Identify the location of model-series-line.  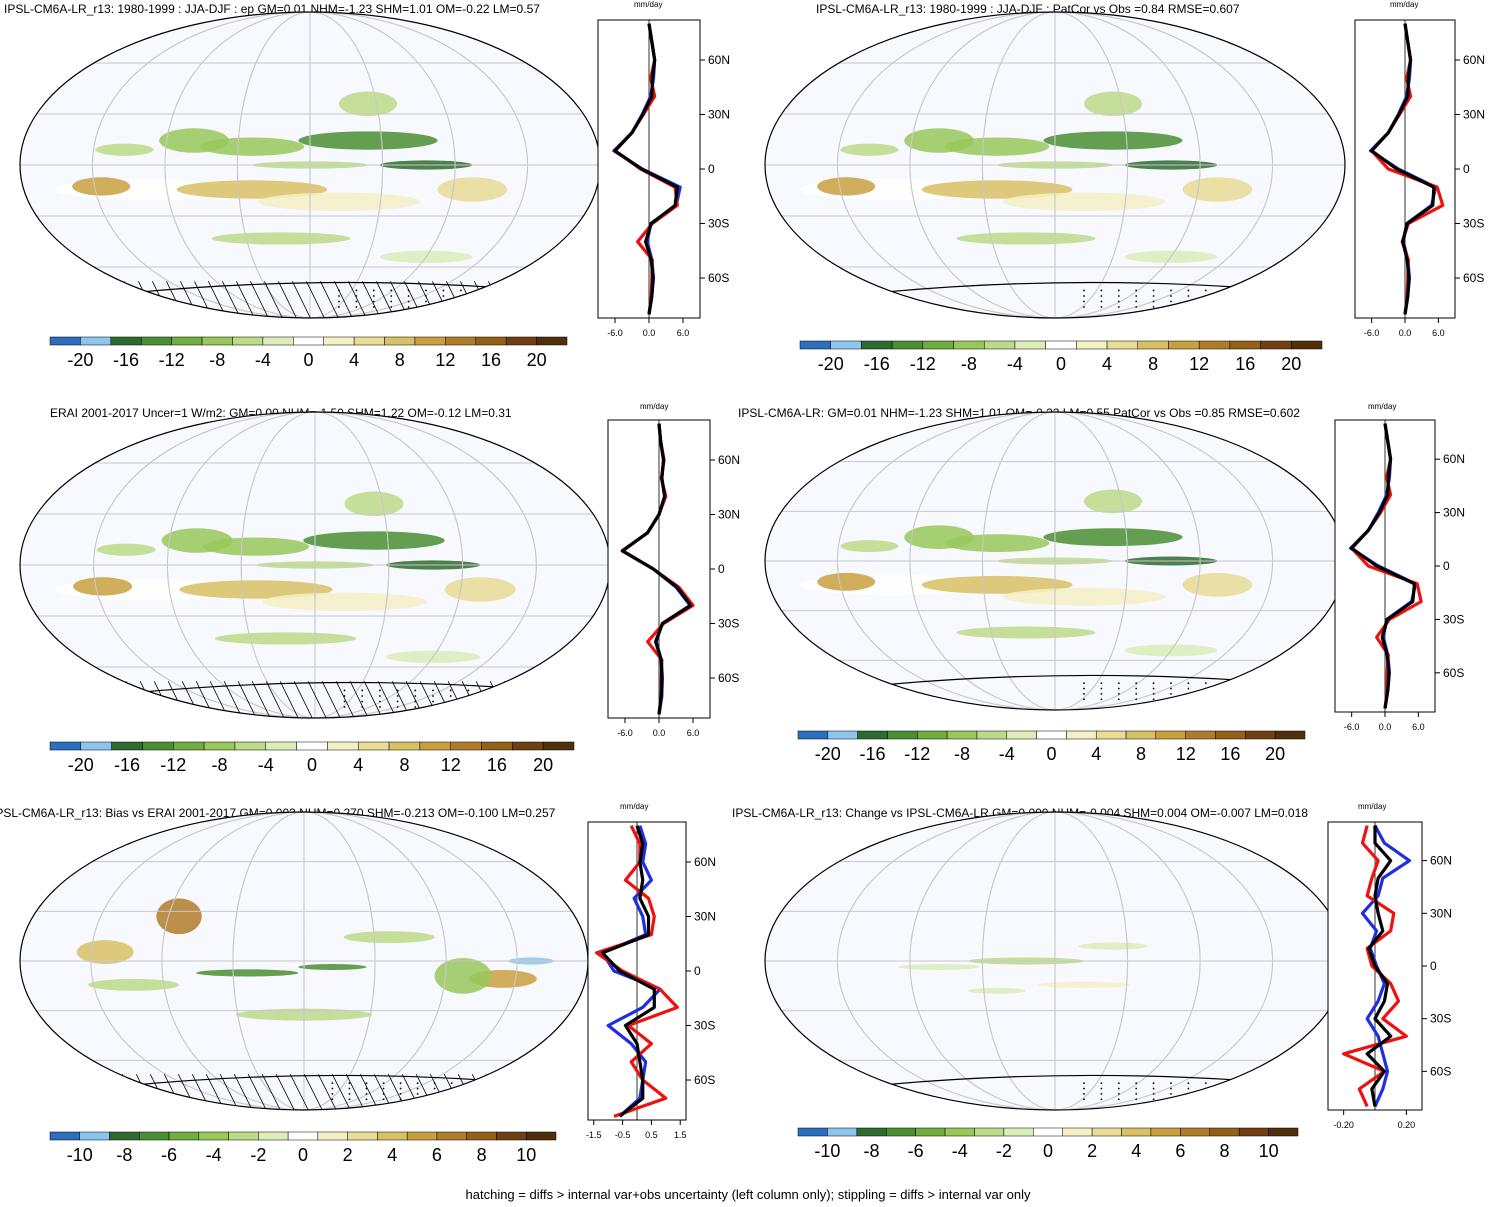
(631, 971).